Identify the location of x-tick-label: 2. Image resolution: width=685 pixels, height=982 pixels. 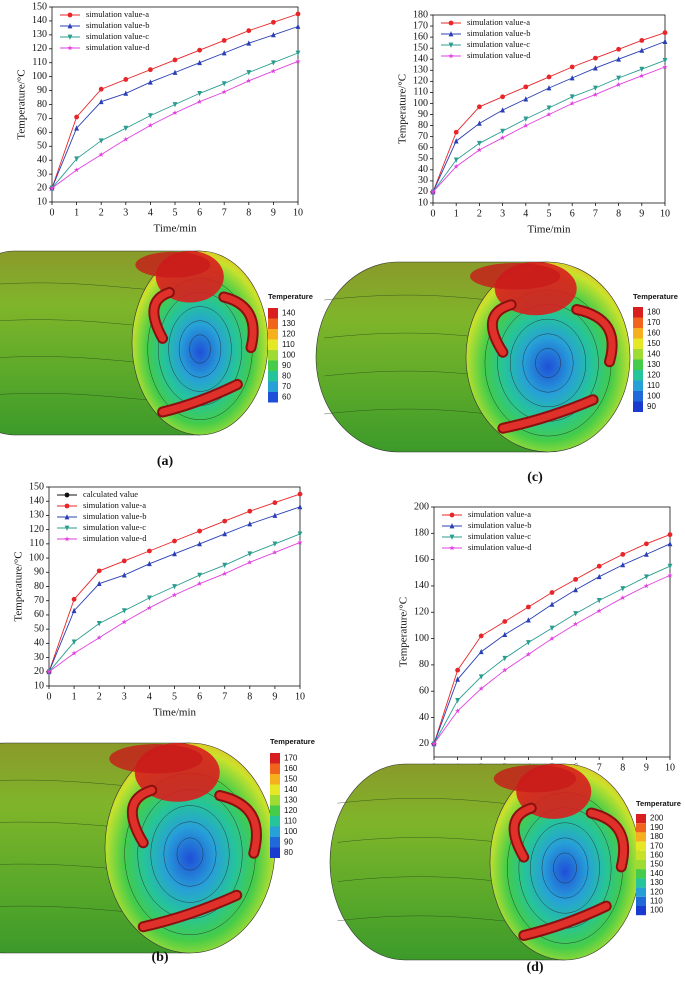
(101, 212).